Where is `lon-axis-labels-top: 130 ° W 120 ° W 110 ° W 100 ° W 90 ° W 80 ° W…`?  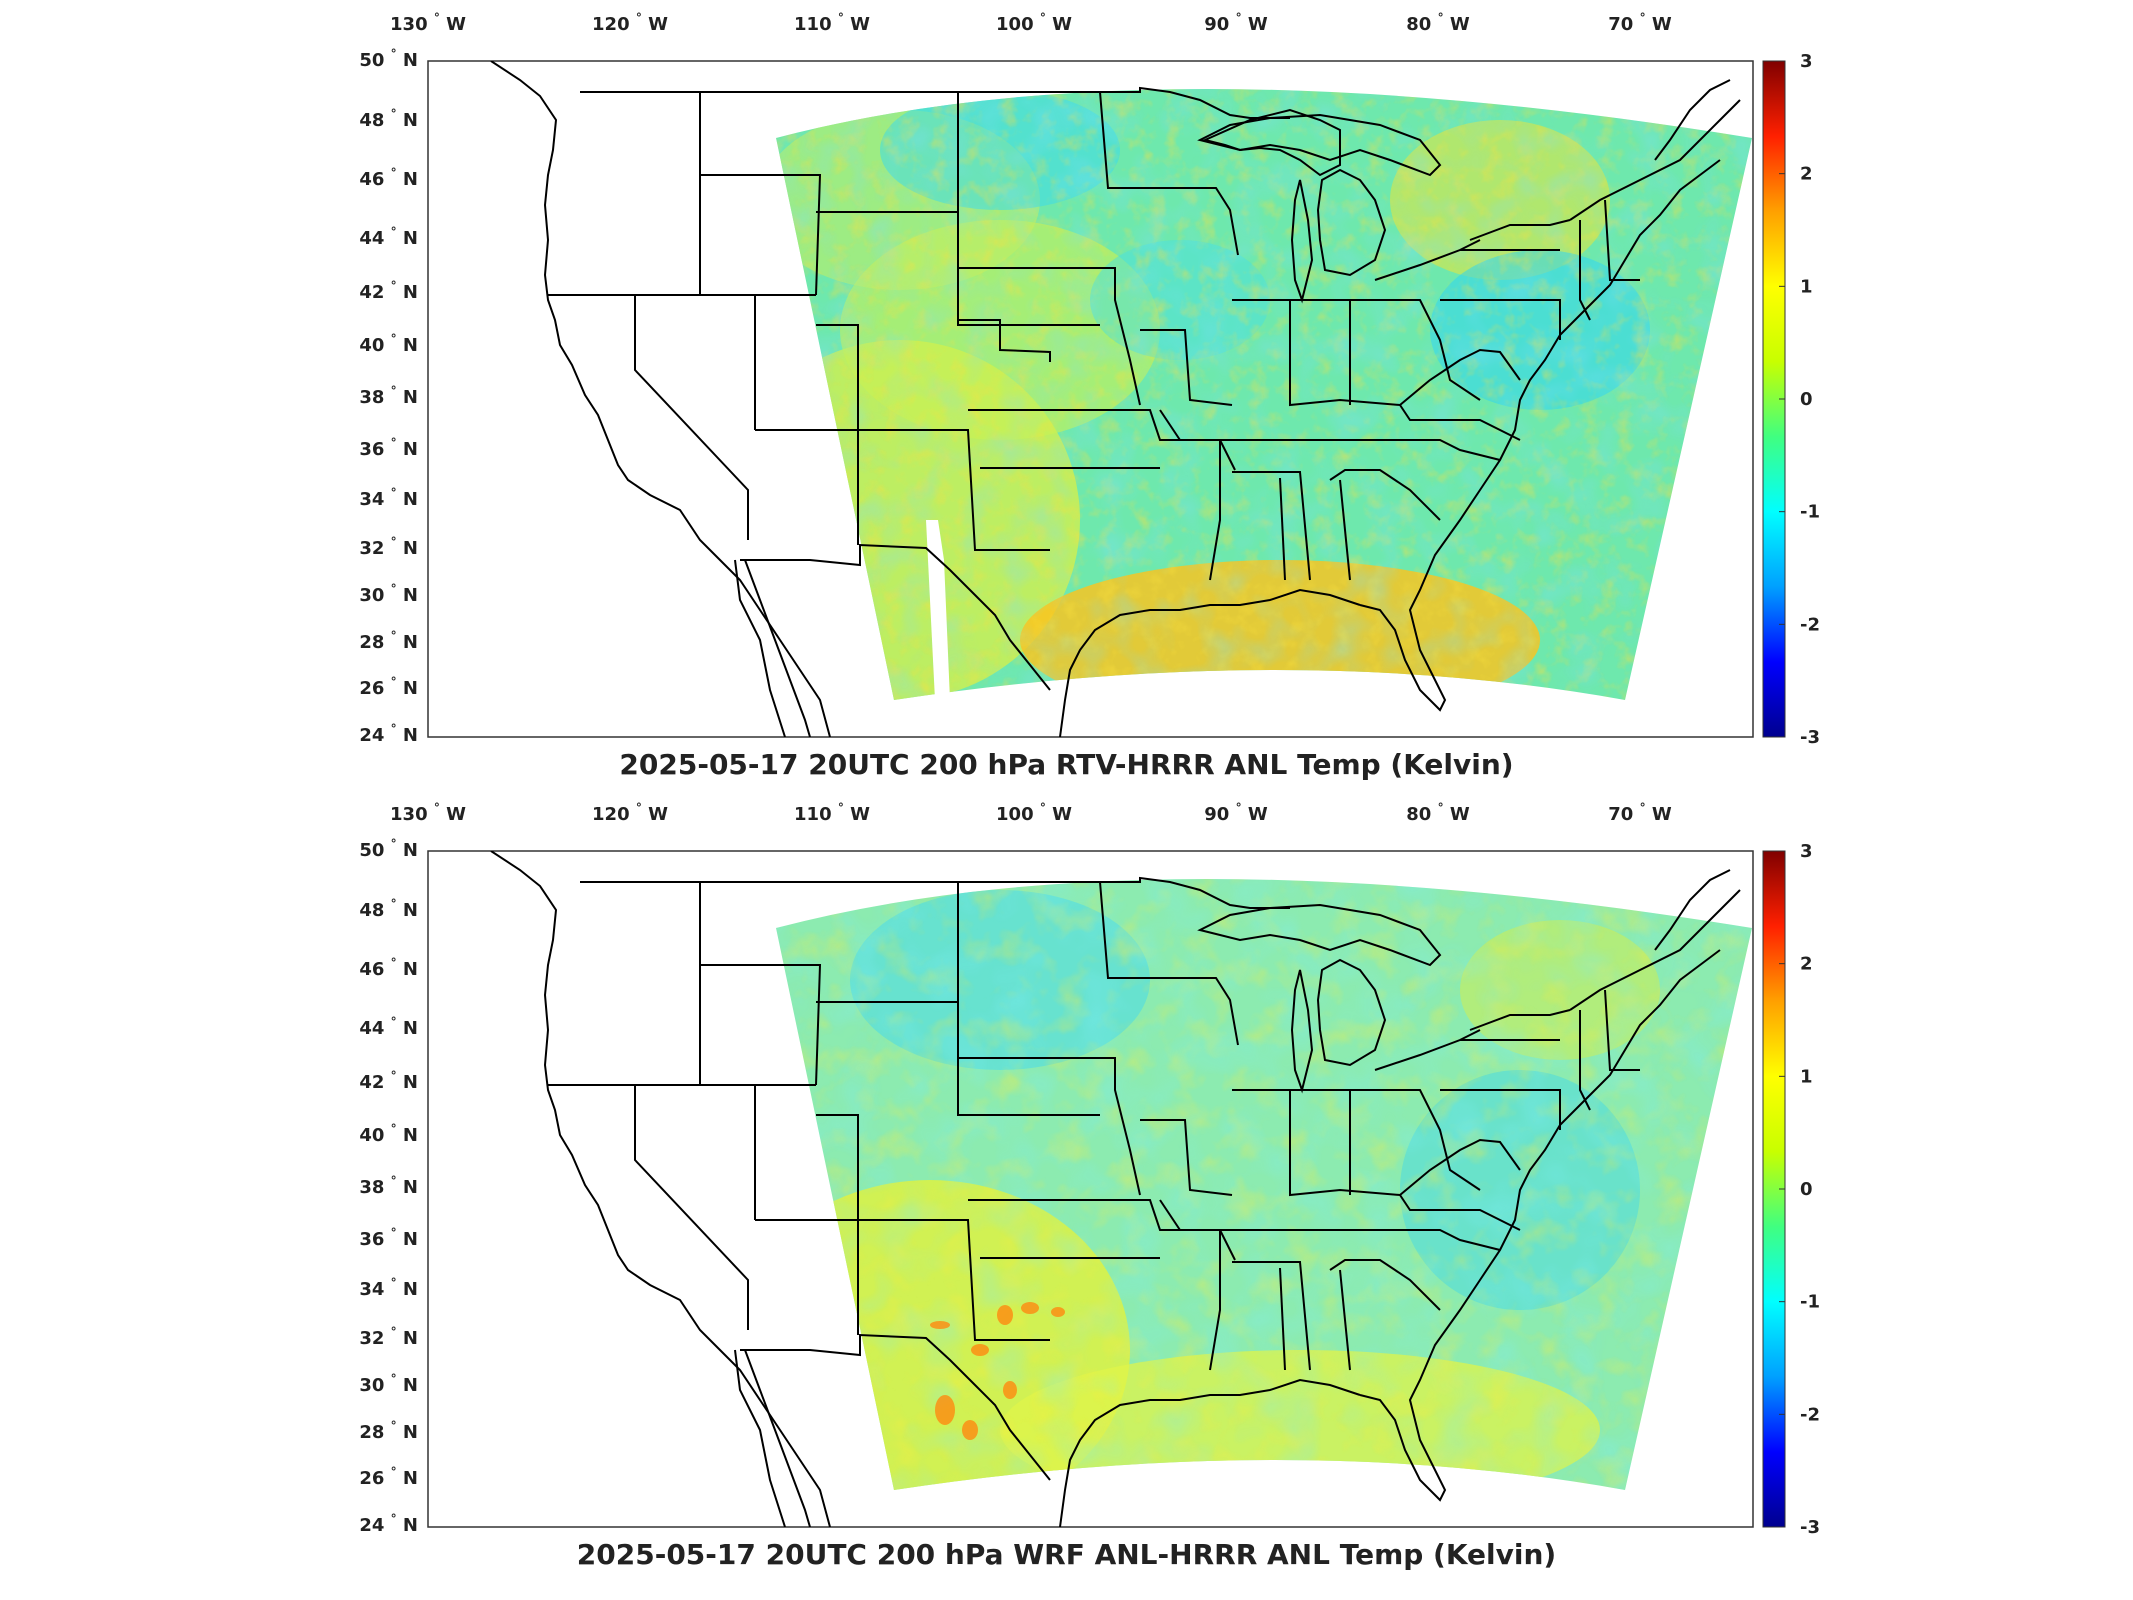
lon-axis-labels-top: 130 ° W 120 ° W 110 ° W 100 ° W 90 ° W 80 ° W… is located at coordinates (1031, 23).